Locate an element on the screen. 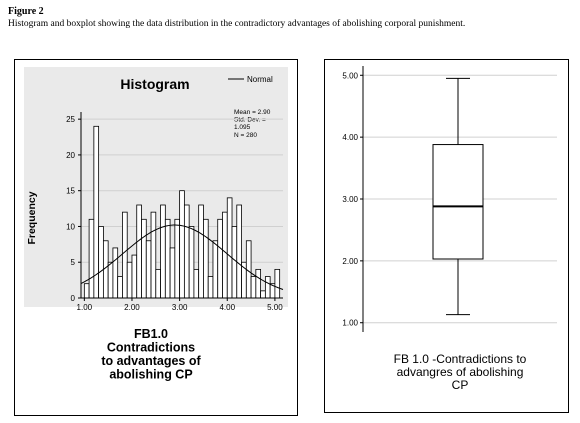  histogram-bars is located at coordinates (182, 212).